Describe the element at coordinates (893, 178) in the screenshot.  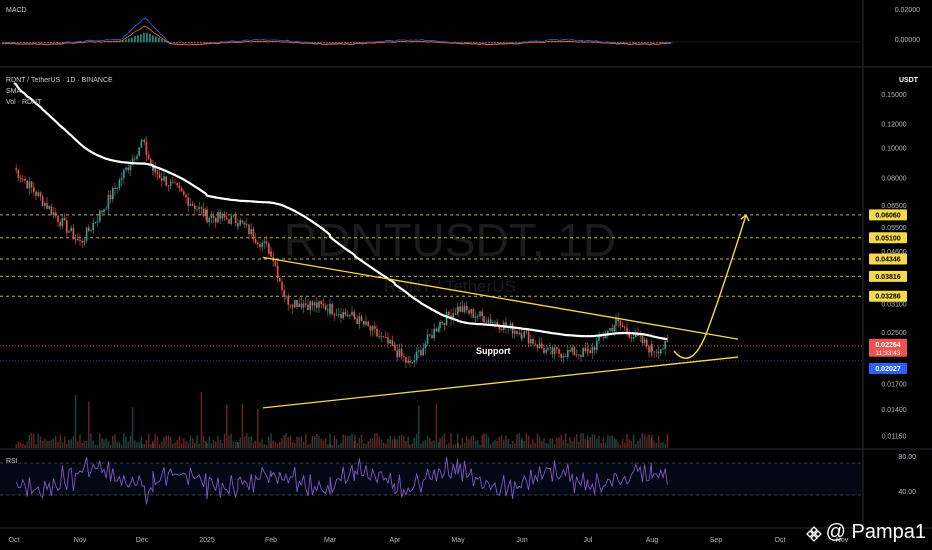
I see `y-tick-label-3: 0.08000` at that location.